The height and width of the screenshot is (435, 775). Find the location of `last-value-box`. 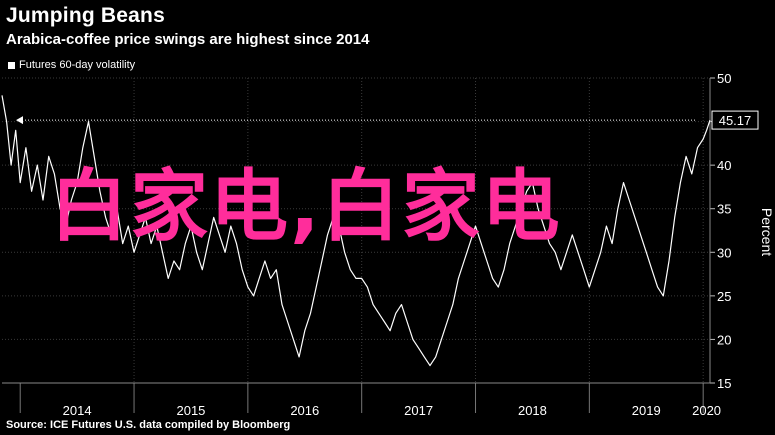

last-value-box is located at coordinates (735, 120).